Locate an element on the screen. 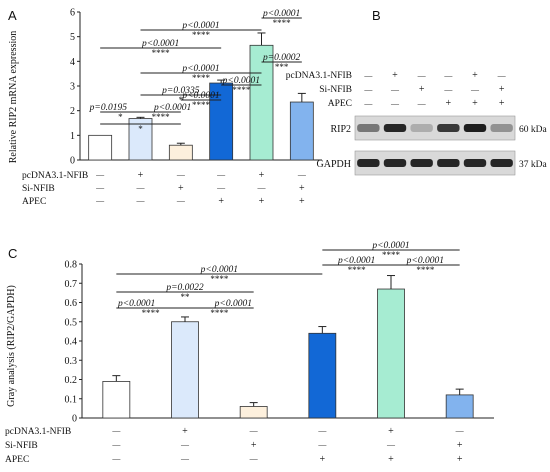 The width and height of the screenshot is (550, 472). chart-c-ytick-label: 0.4 is located at coordinates (71, 342).